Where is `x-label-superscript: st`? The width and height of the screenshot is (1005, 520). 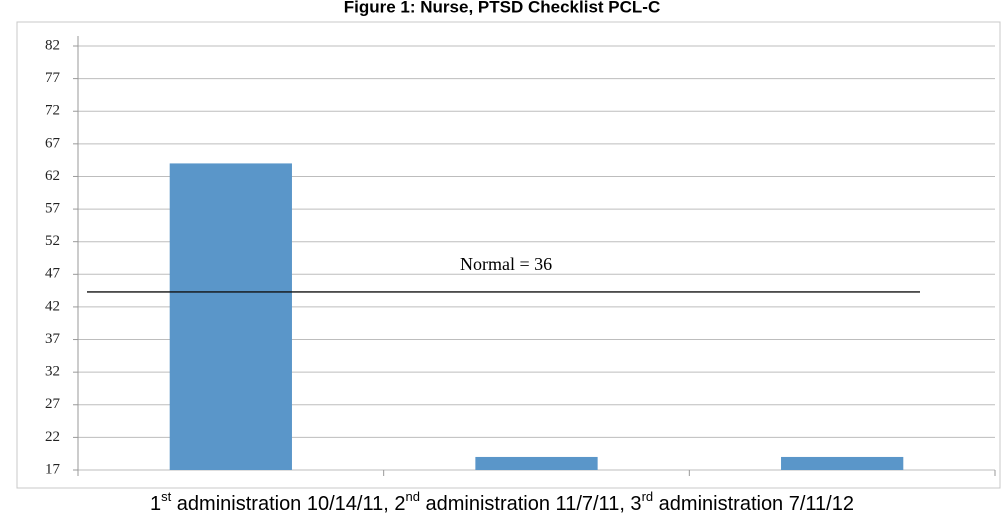 x-label-superscript: st is located at coordinates (166, 496).